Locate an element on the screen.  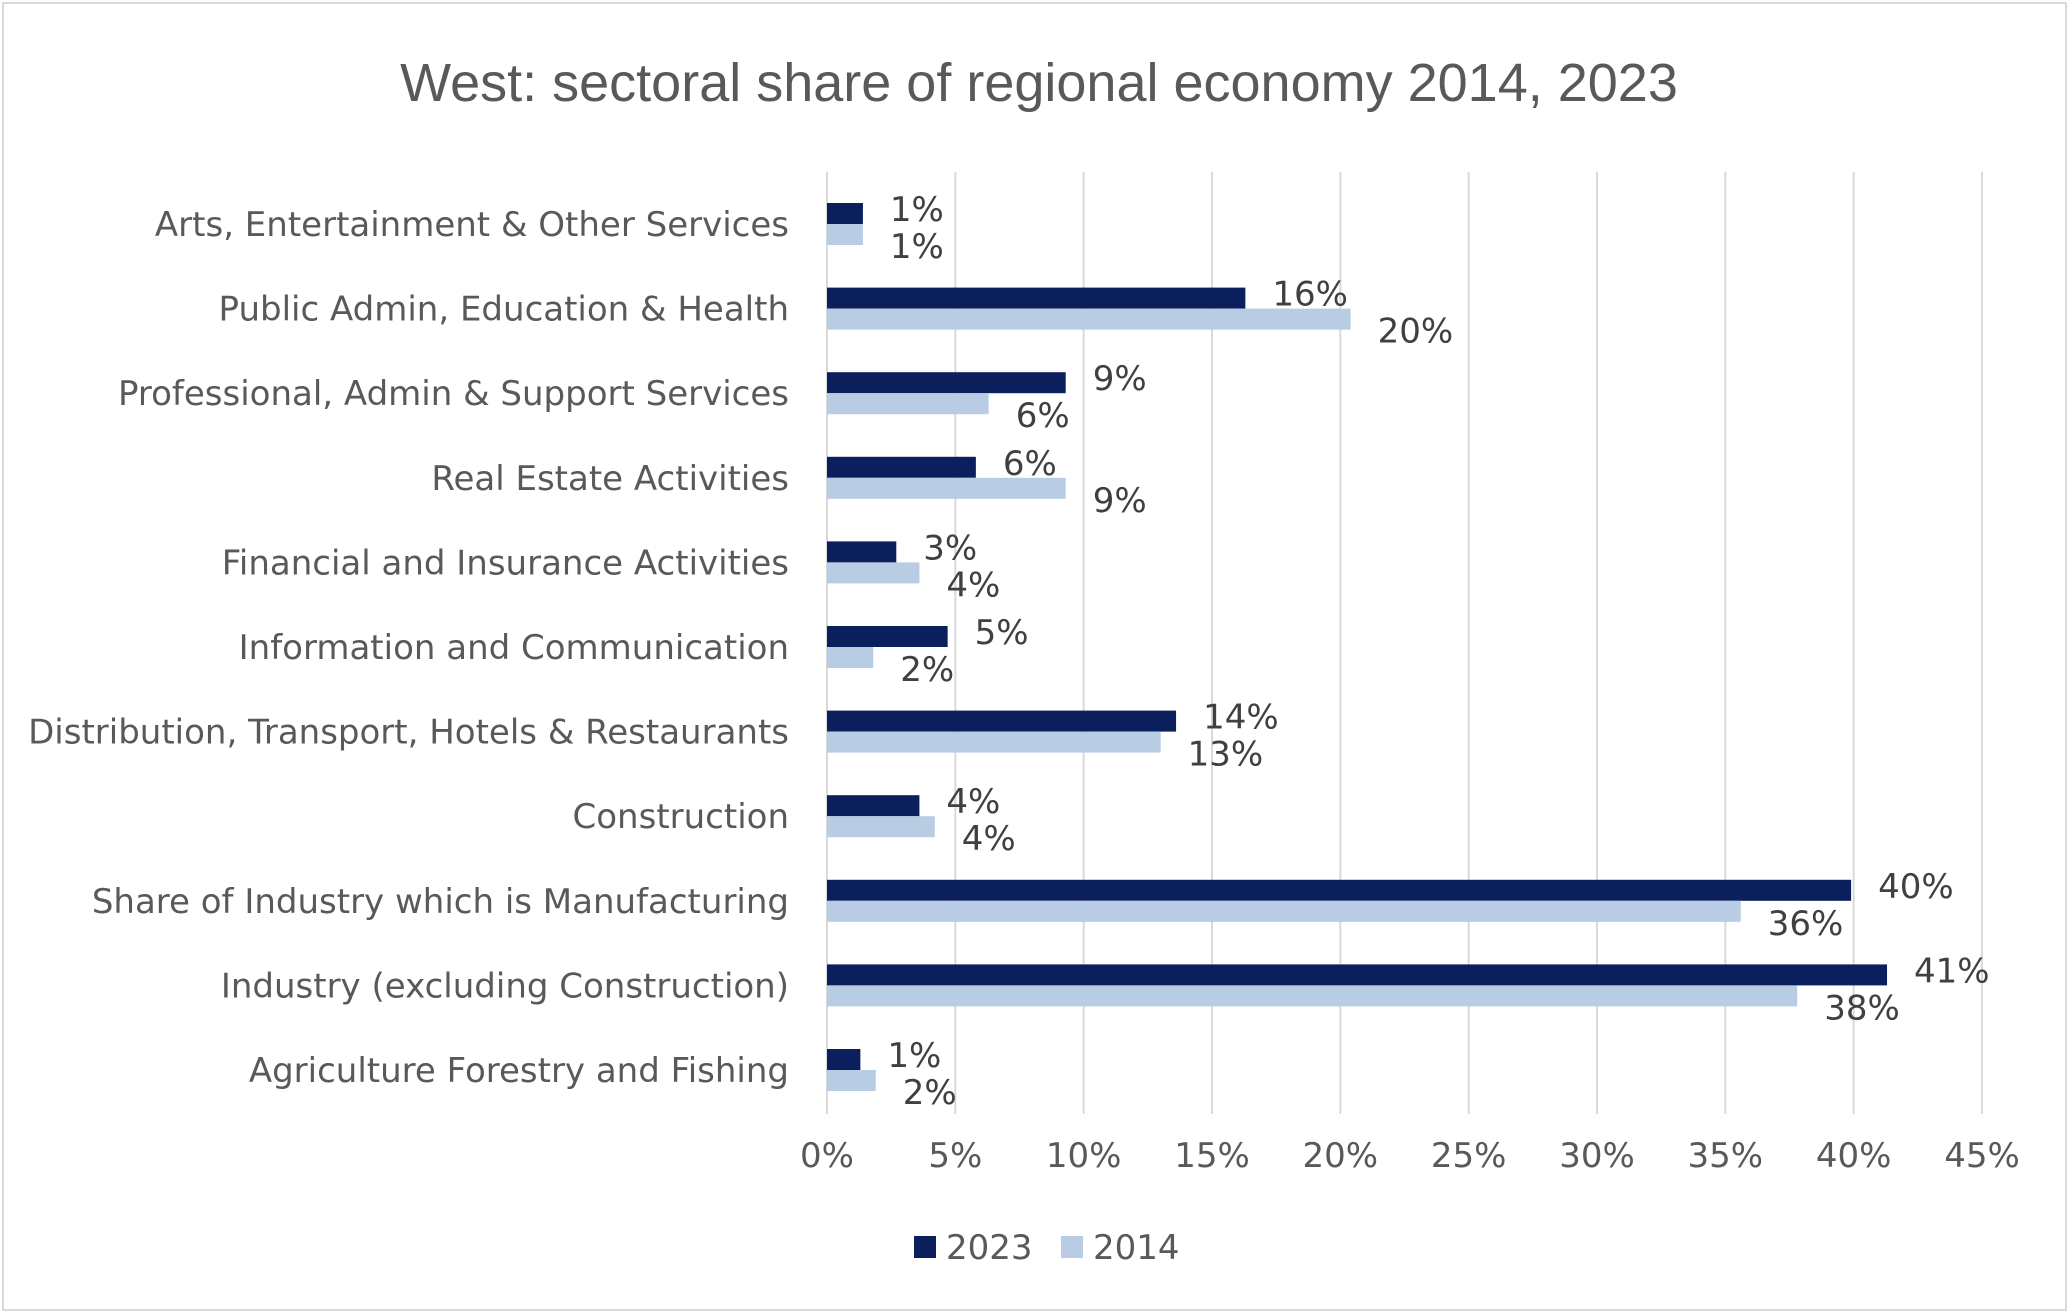
data-label-2023-construction: 4% is located at coordinates (973, 802).